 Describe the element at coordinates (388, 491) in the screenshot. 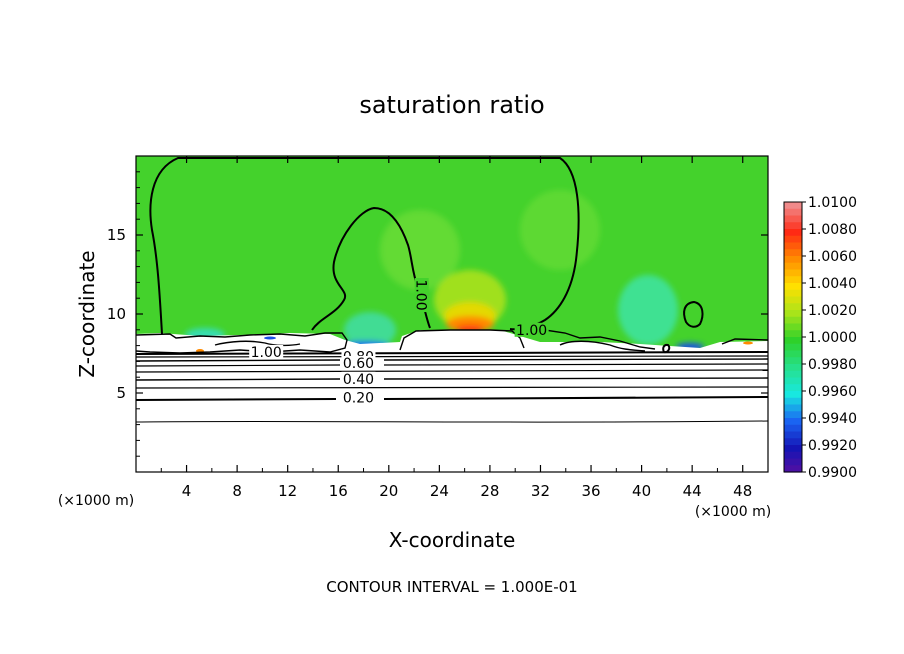

I see `x-tick-label: 20` at that location.